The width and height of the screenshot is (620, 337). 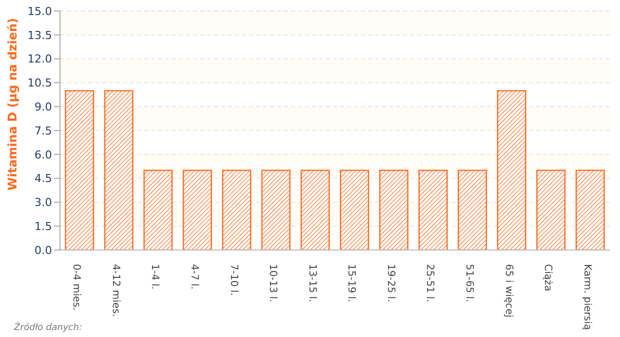 What do you see at coordinates (48, 328) in the screenshot?
I see `text: Źródło danych:` at bounding box center [48, 328].